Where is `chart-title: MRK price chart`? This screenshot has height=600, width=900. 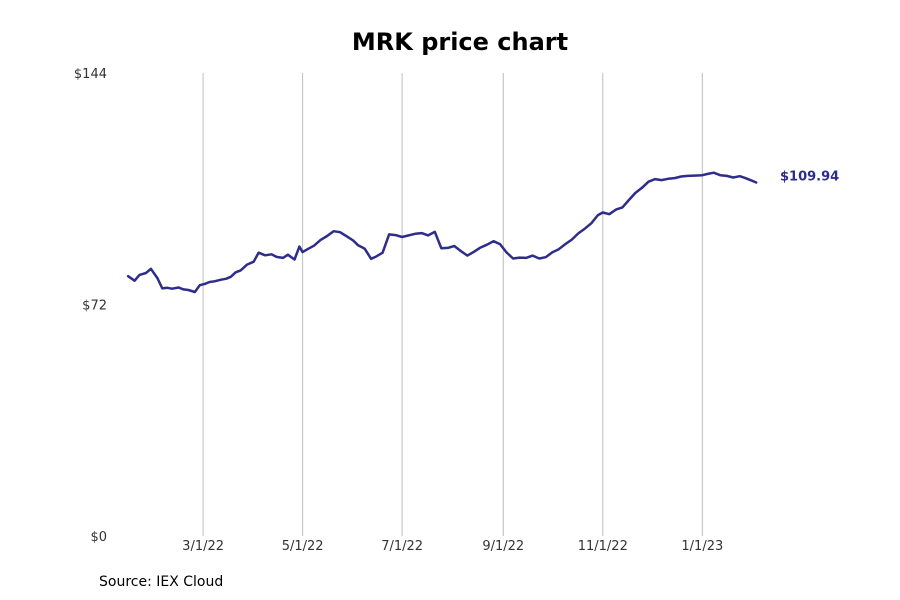
chart-title: MRK price chart is located at coordinates (460, 42).